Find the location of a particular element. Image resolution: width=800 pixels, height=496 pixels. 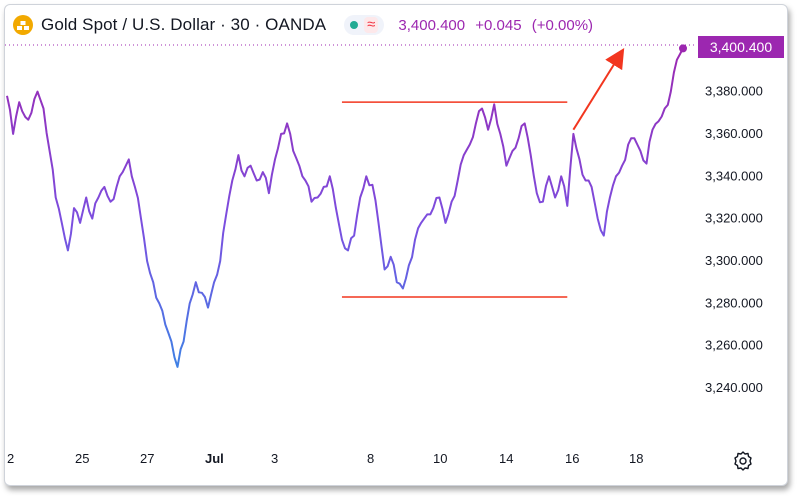

x-tick-label: 16 is located at coordinates (572, 458).